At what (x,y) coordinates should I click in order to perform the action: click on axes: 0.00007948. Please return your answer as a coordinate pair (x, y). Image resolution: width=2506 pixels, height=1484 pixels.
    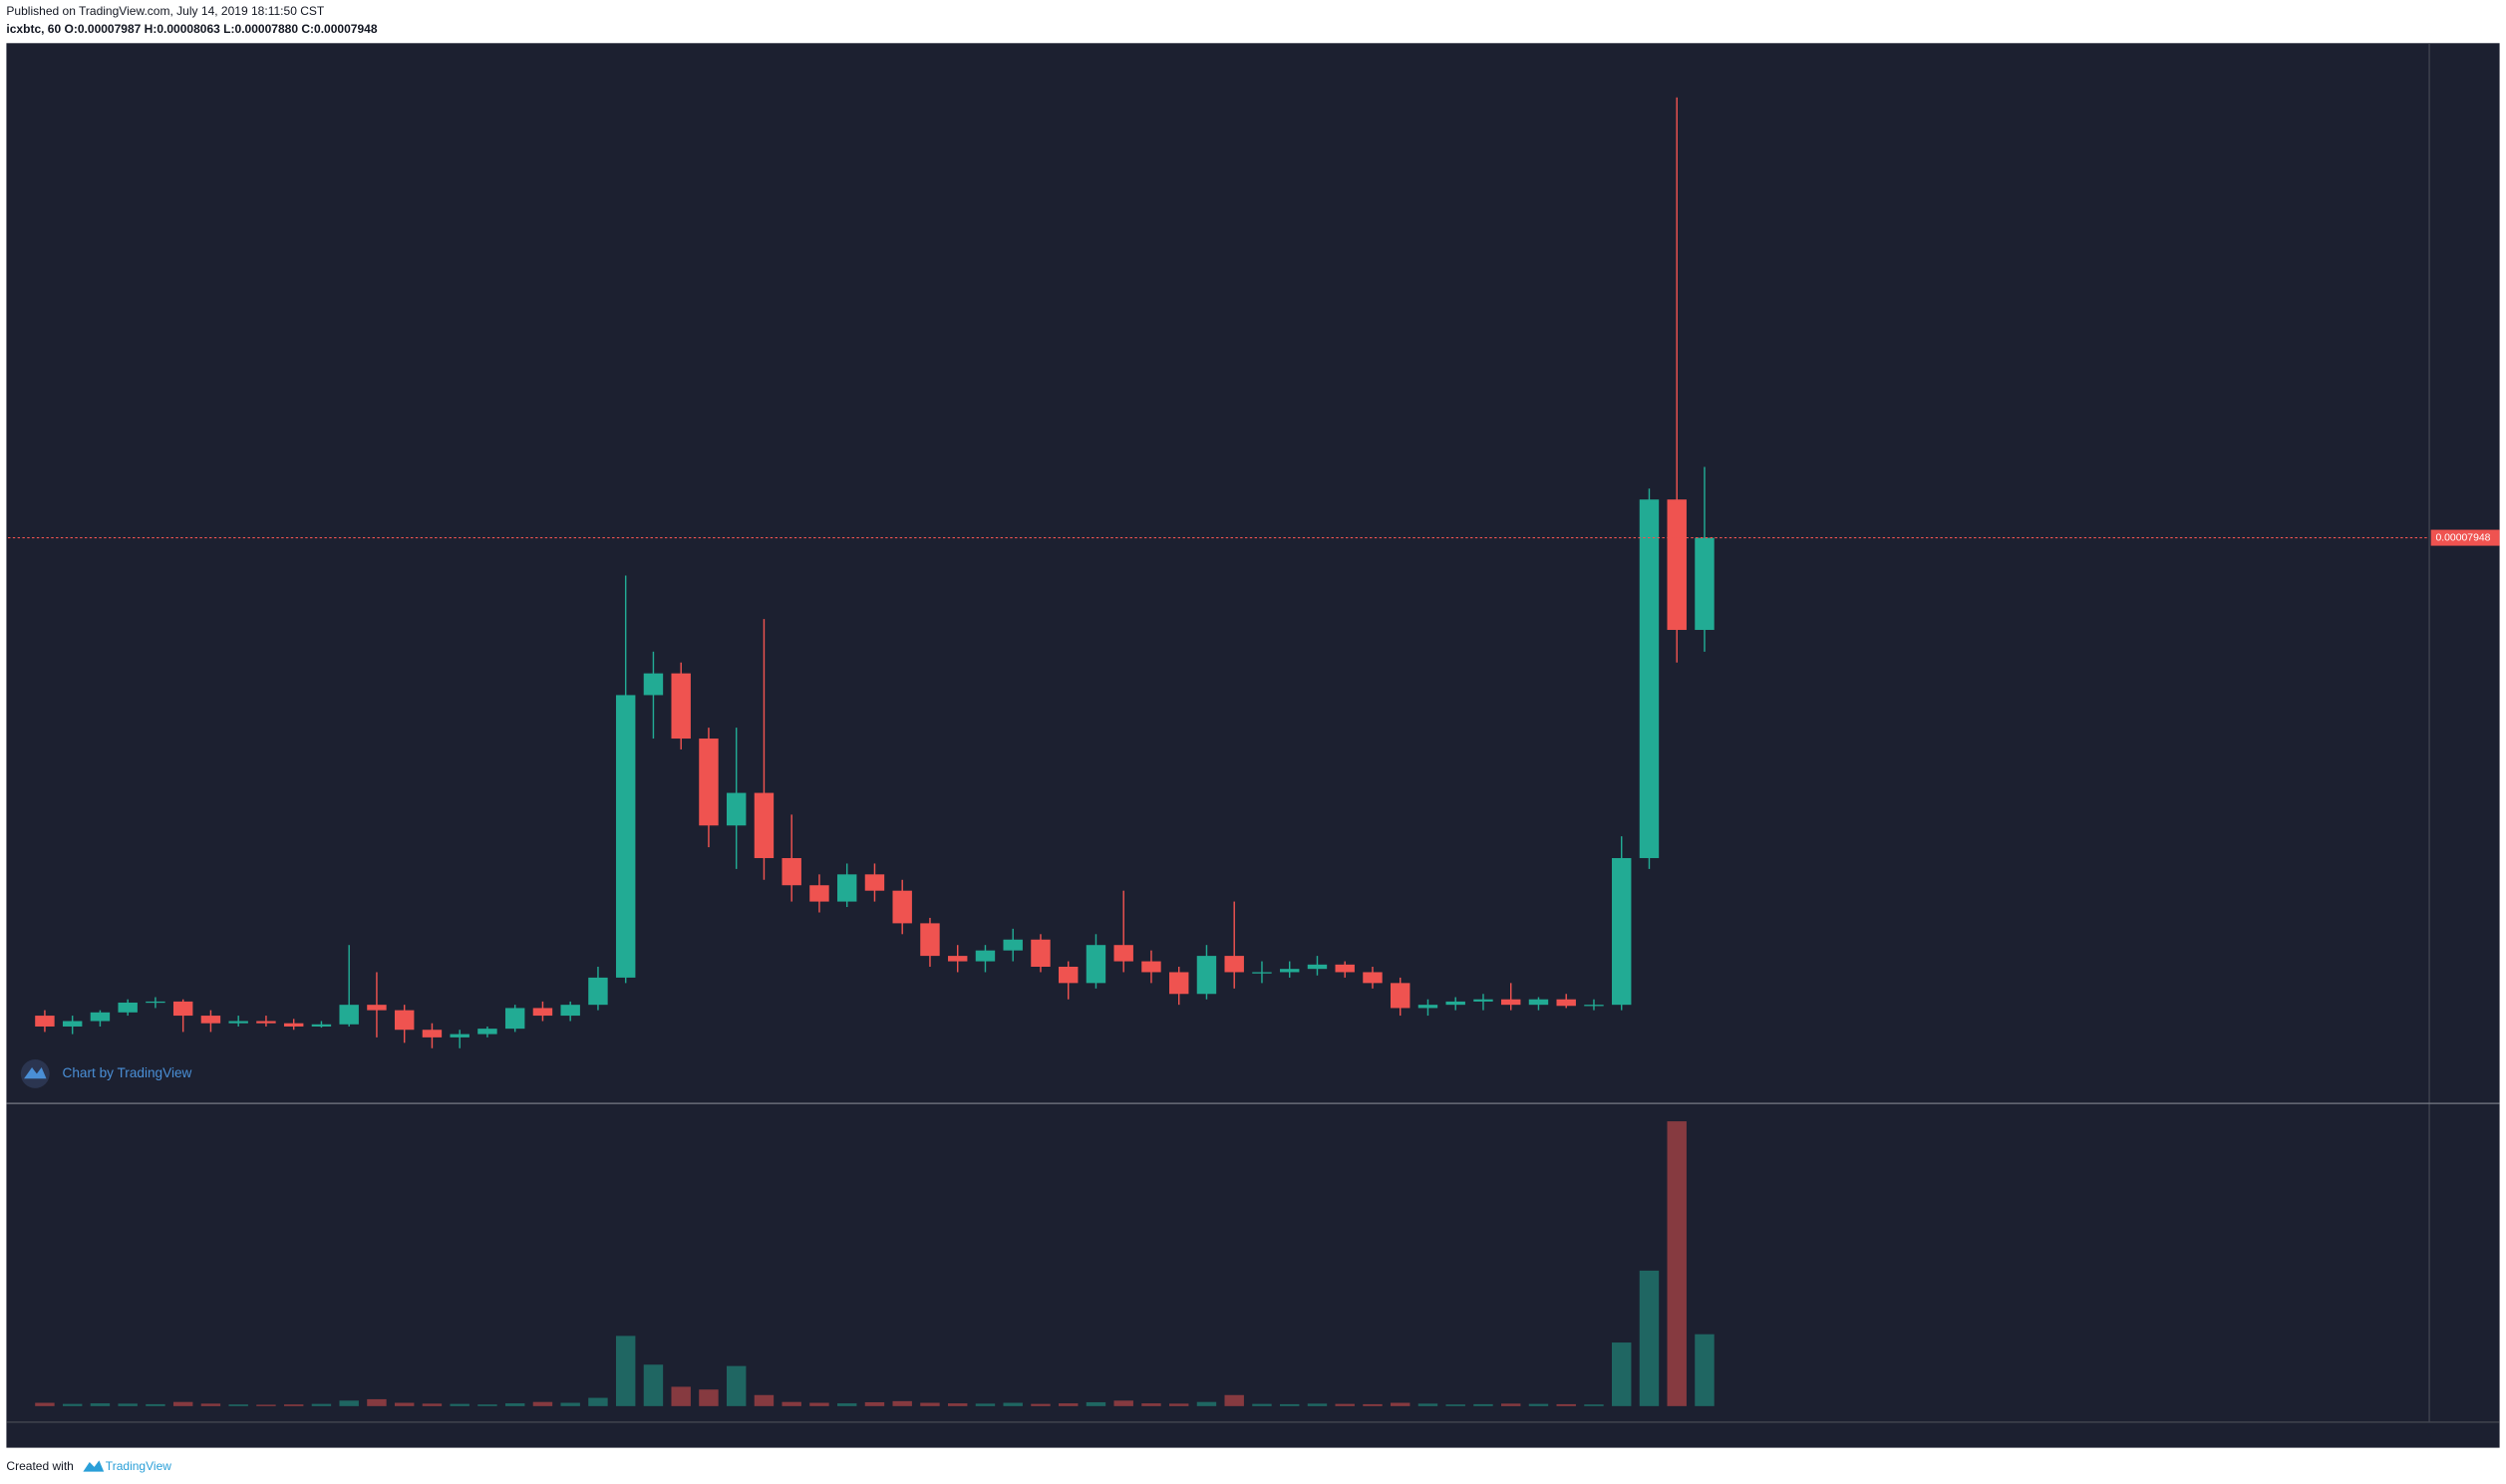
    Looking at the image, I should click on (2465, 537).